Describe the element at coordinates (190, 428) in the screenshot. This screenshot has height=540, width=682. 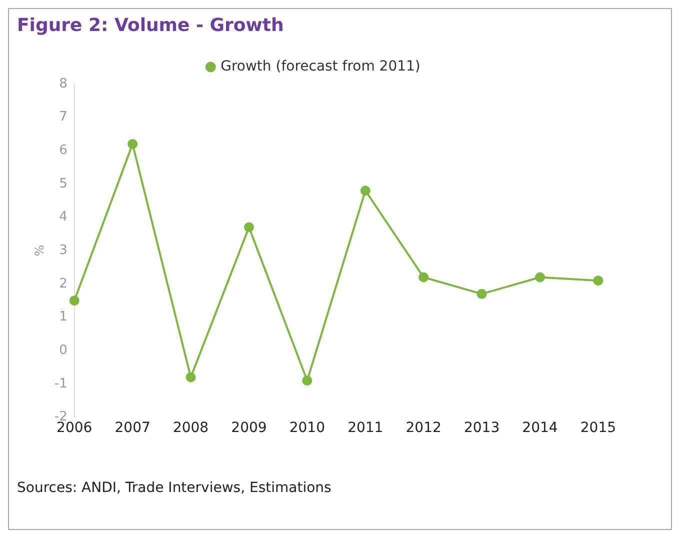
I see `x-tick-label: 2008` at that location.